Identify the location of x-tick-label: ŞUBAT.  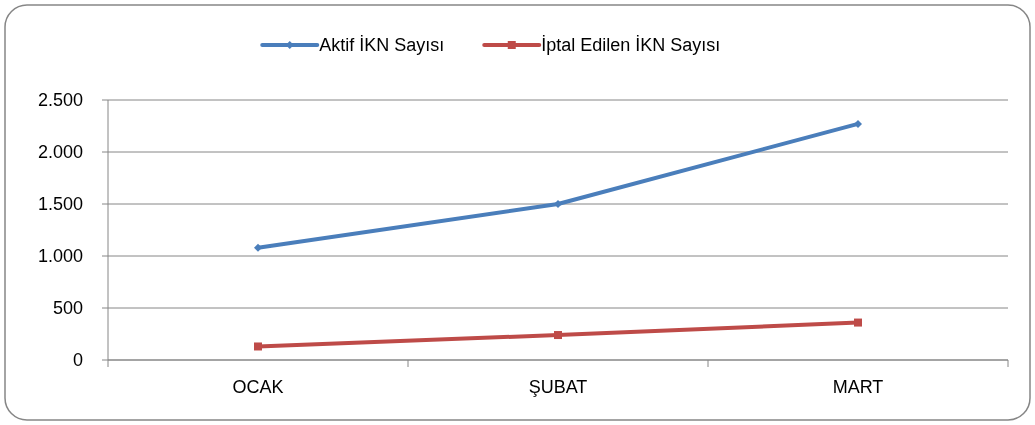
(558, 387).